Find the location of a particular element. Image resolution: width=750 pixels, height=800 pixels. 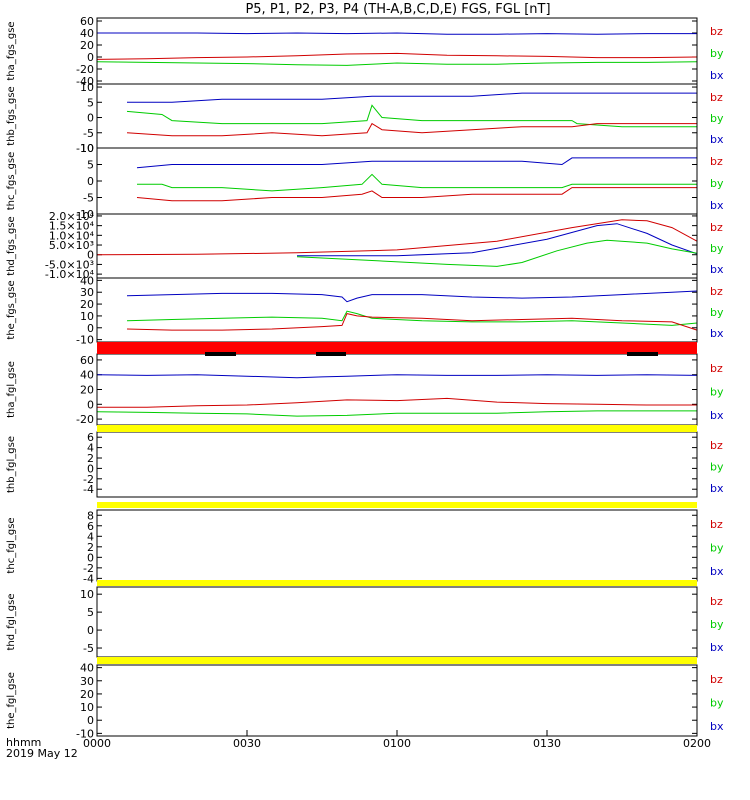

panel-tha_fgl_gse: tha_fgl_gse 60 40 200 -20 bz by bx is located at coordinates (365, 389).